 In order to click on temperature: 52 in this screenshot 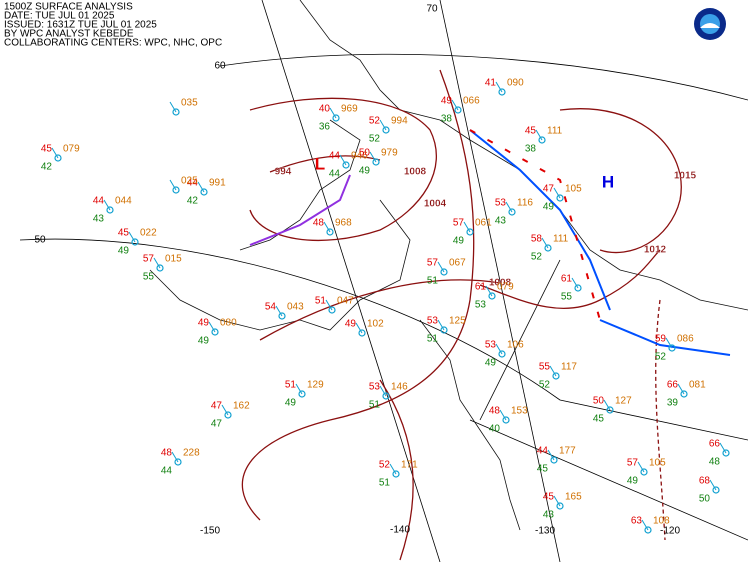, I will do `click(385, 465)`.